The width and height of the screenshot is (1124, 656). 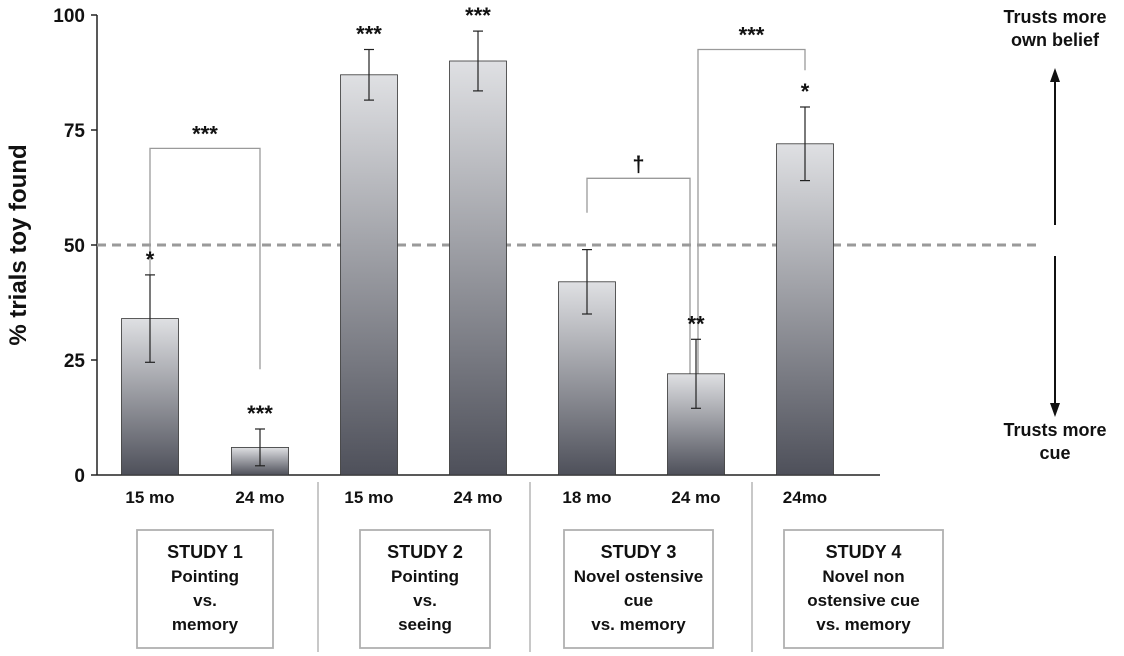 What do you see at coordinates (638, 600) in the screenshot?
I see `study-description: cue` at bounding box center [638, 600].